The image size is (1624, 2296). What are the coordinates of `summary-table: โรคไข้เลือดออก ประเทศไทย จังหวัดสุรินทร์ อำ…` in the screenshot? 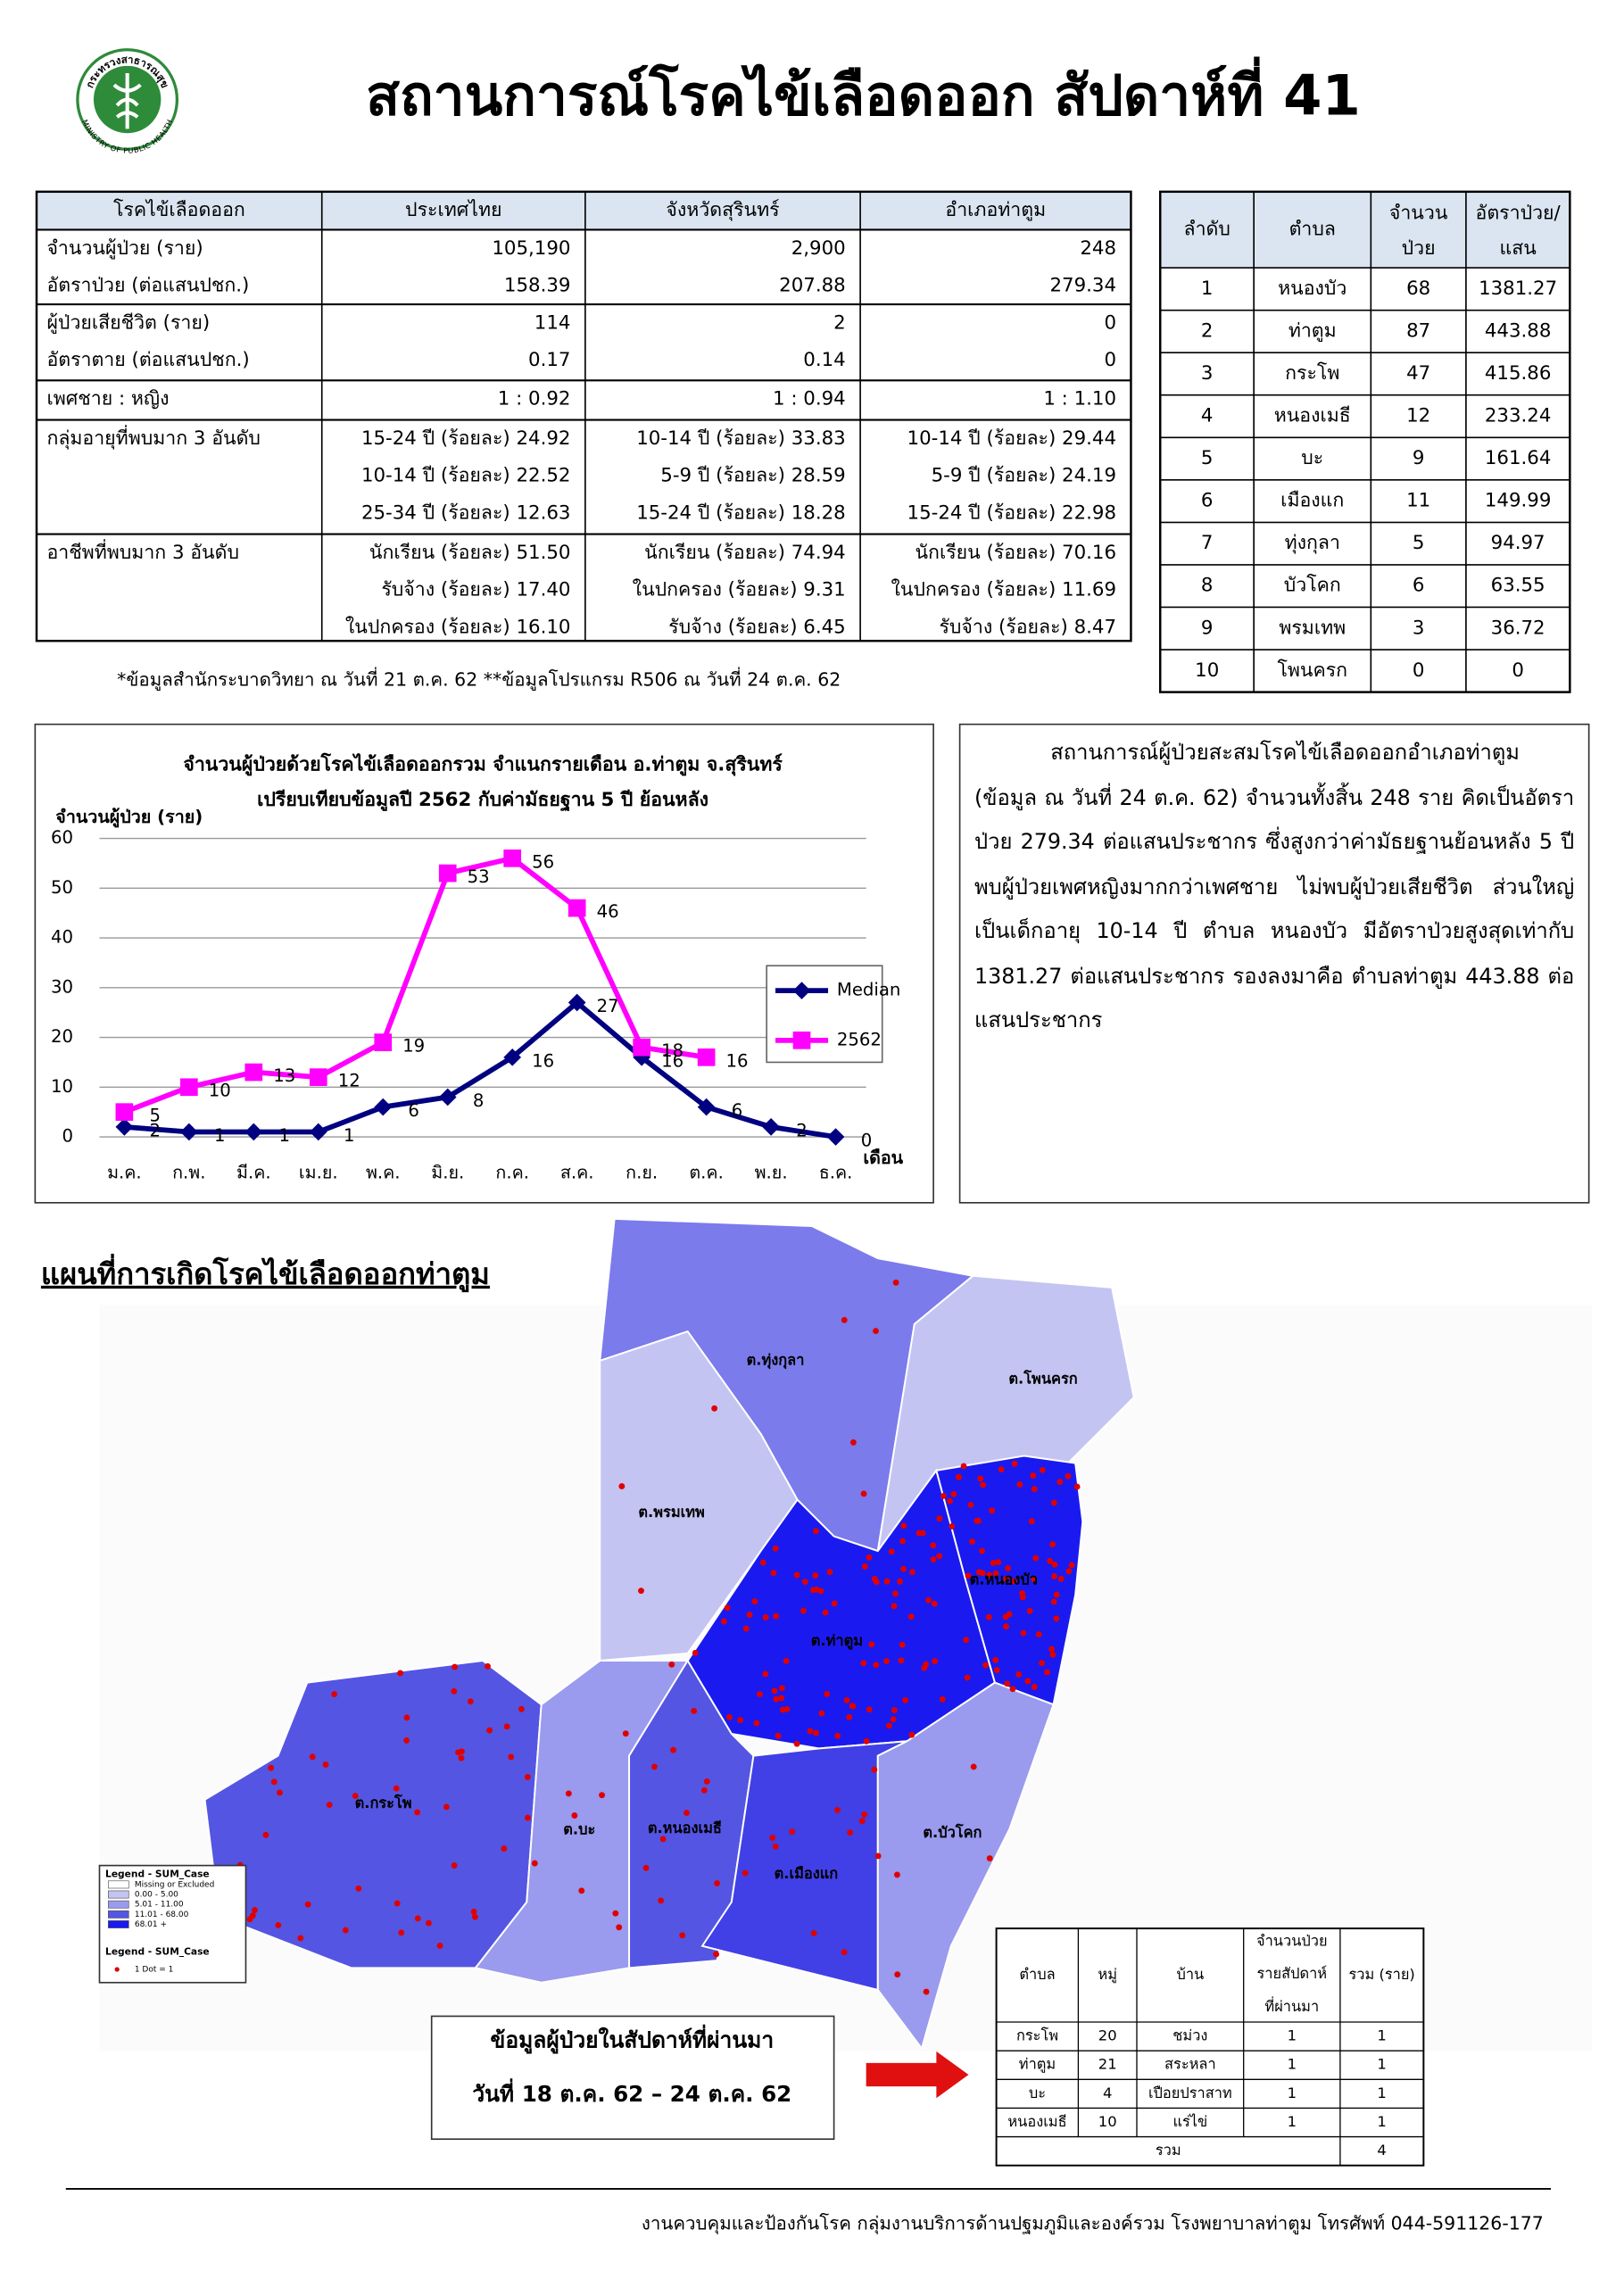 It's located at (583, 416).